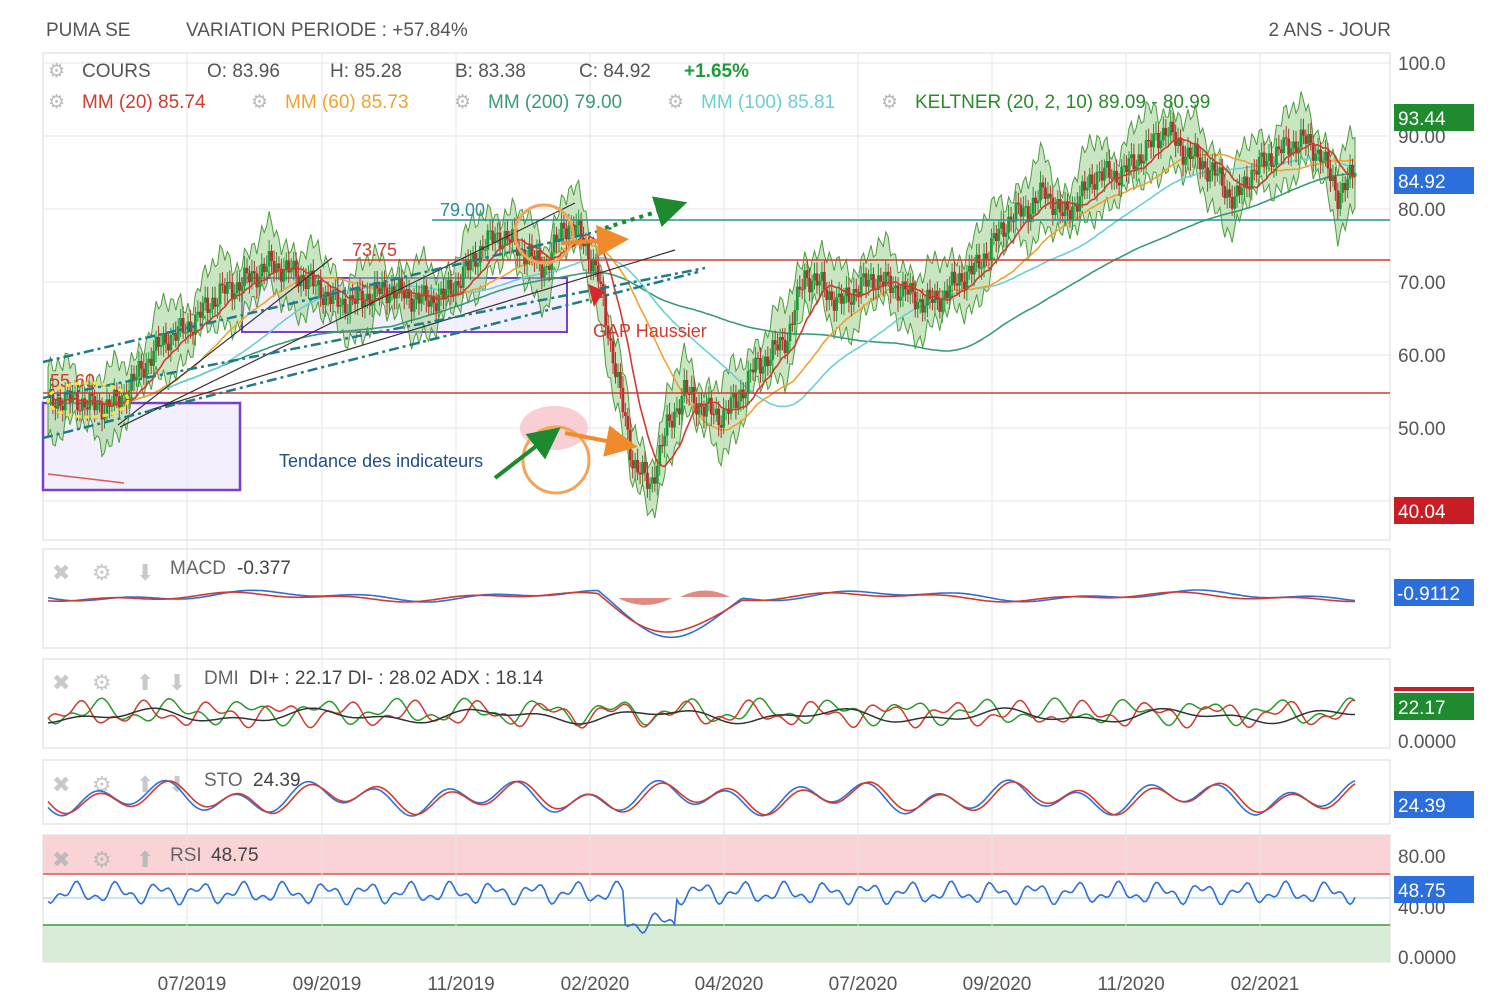 The image size is (1500, 1008). Describe the element at coordinates (544, 234) in the screenshot. I see `highlight-circle` at that location.